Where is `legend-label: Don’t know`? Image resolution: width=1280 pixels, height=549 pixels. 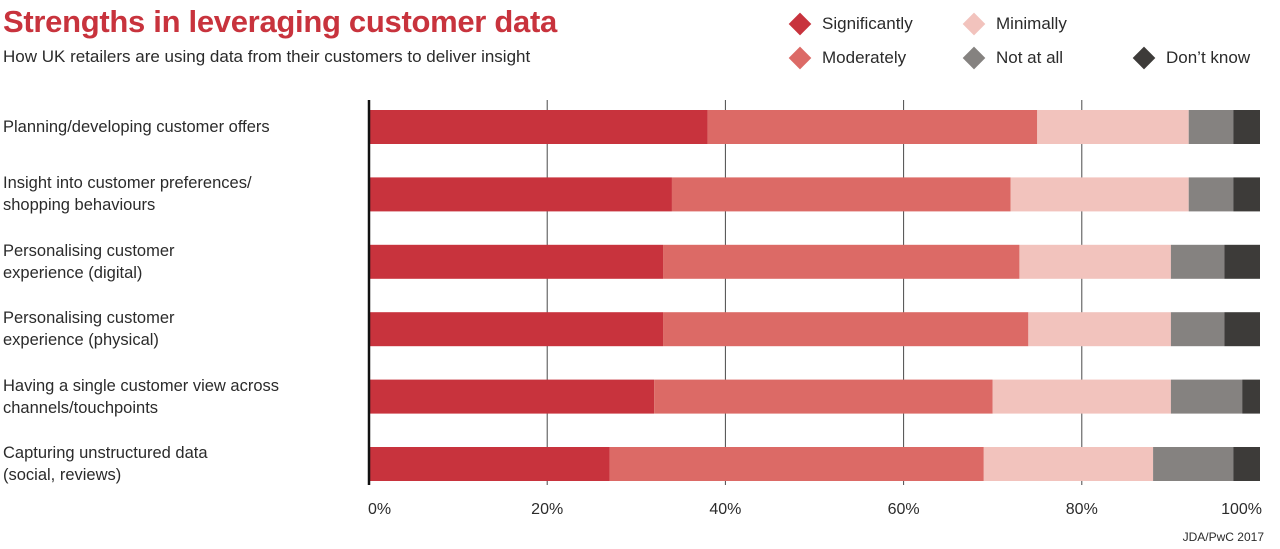
legend-label: Don’t know is located at coordinates (1208, 57).